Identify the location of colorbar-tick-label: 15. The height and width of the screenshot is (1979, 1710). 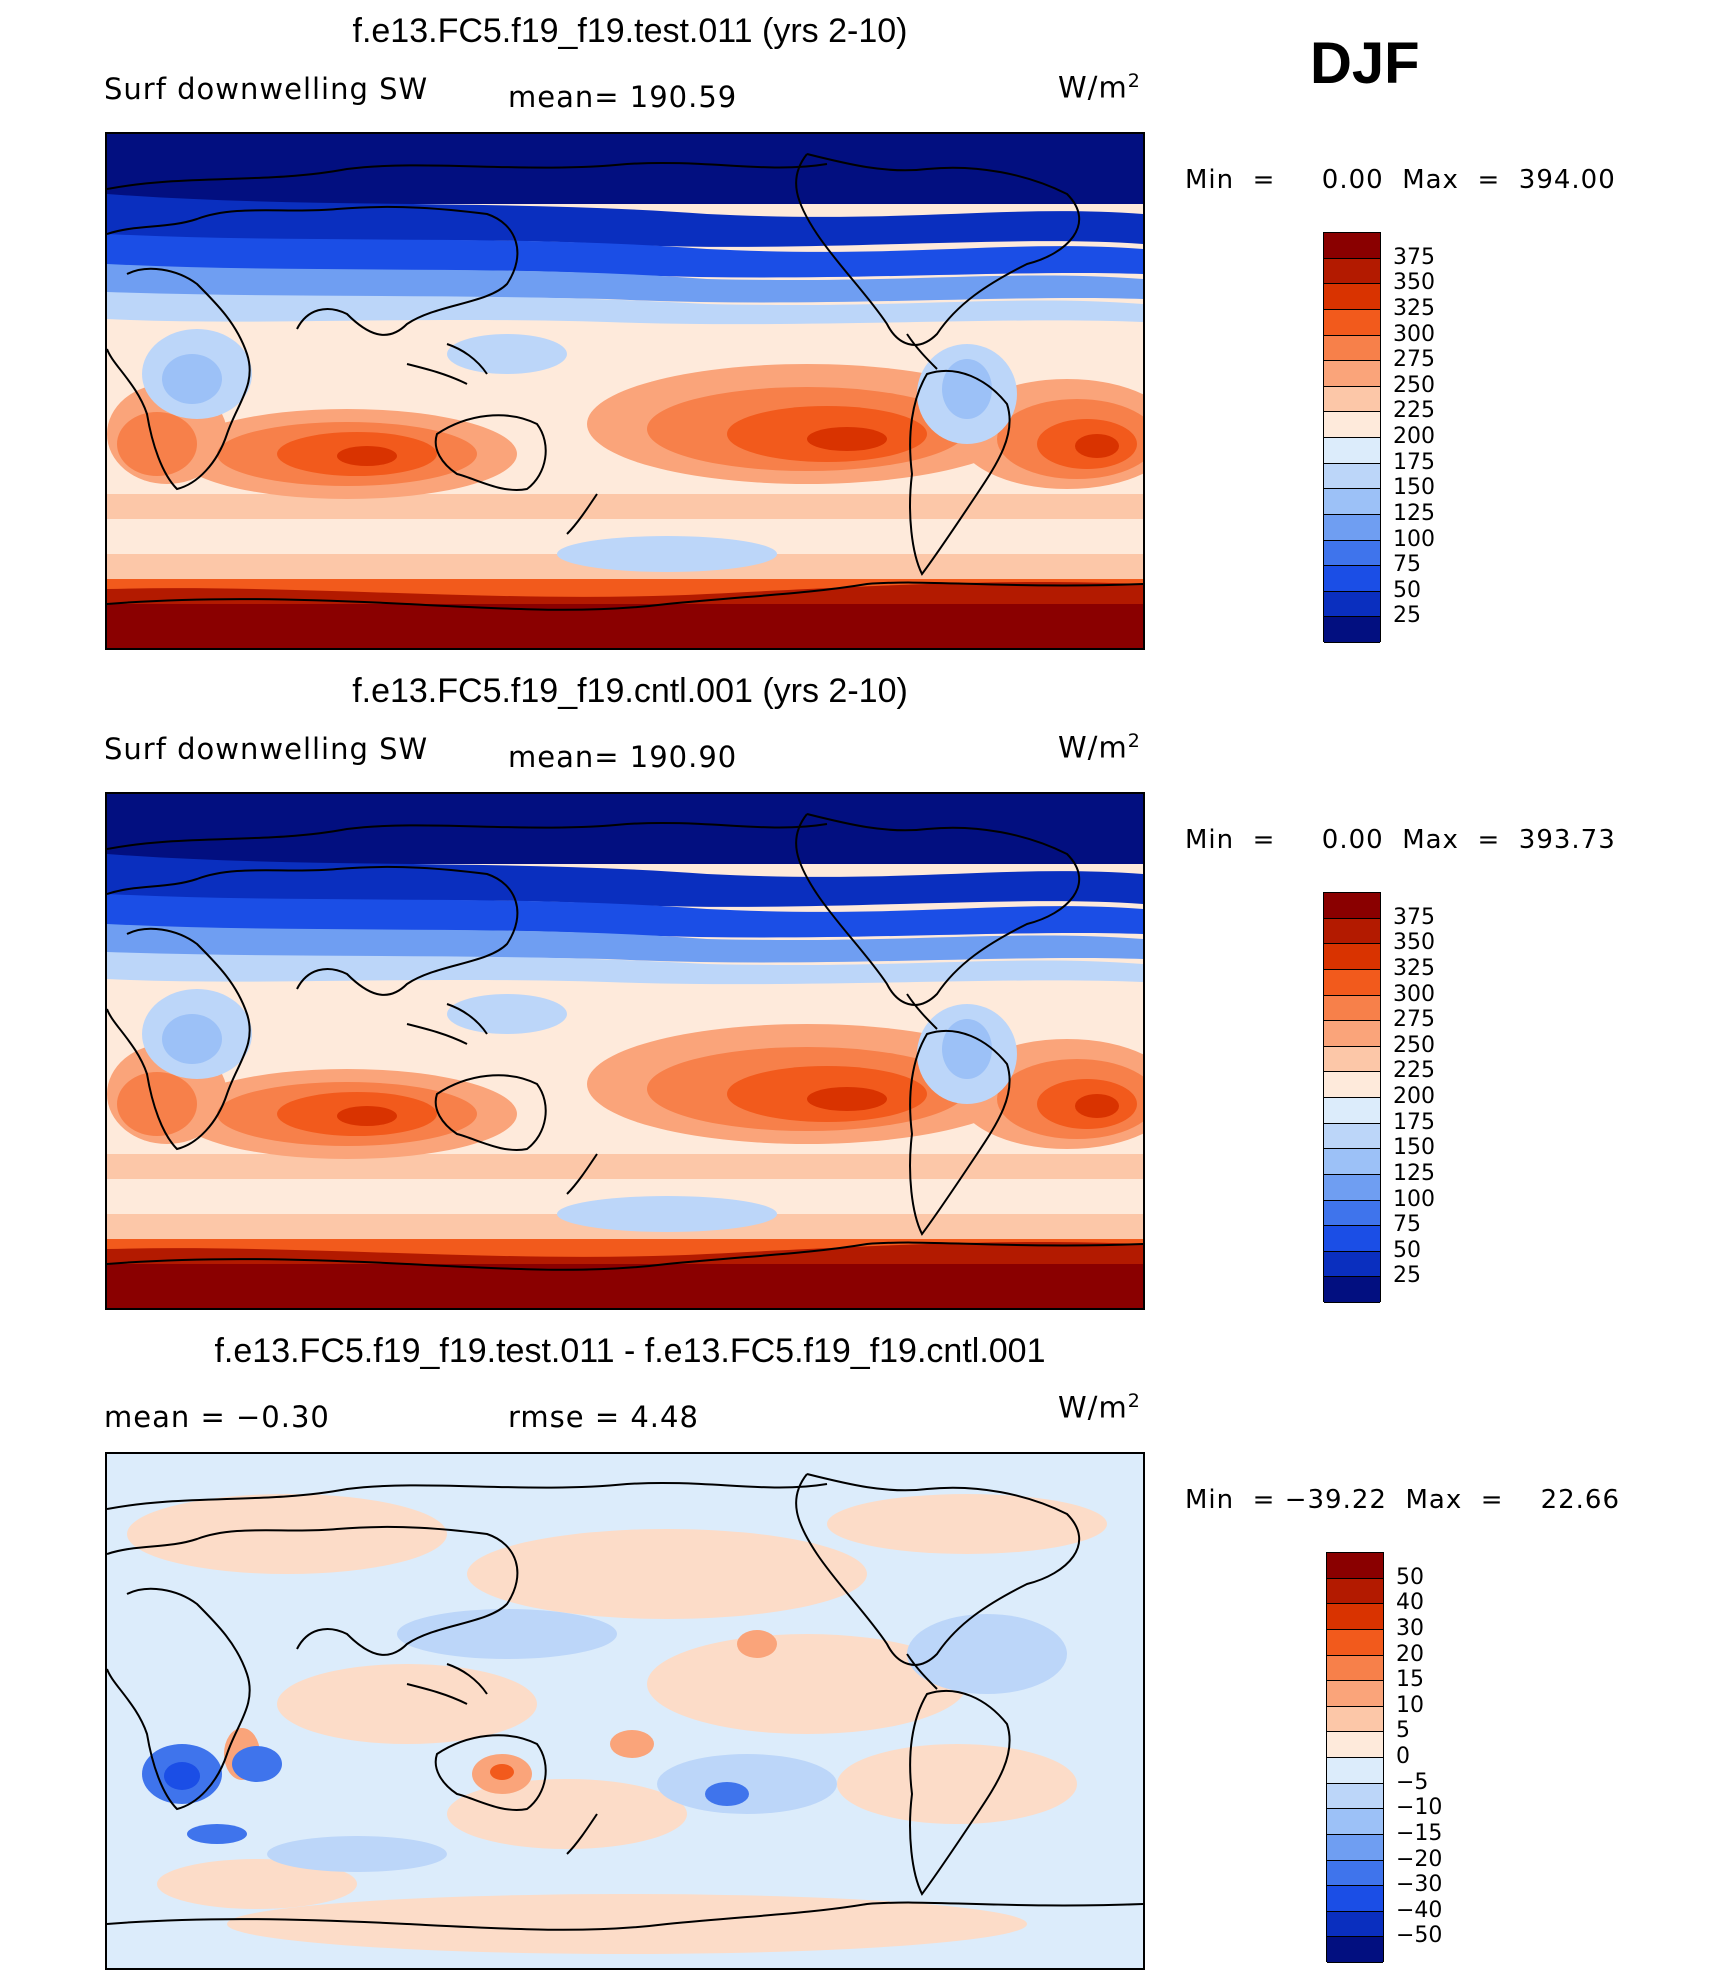
(1410, 1680).